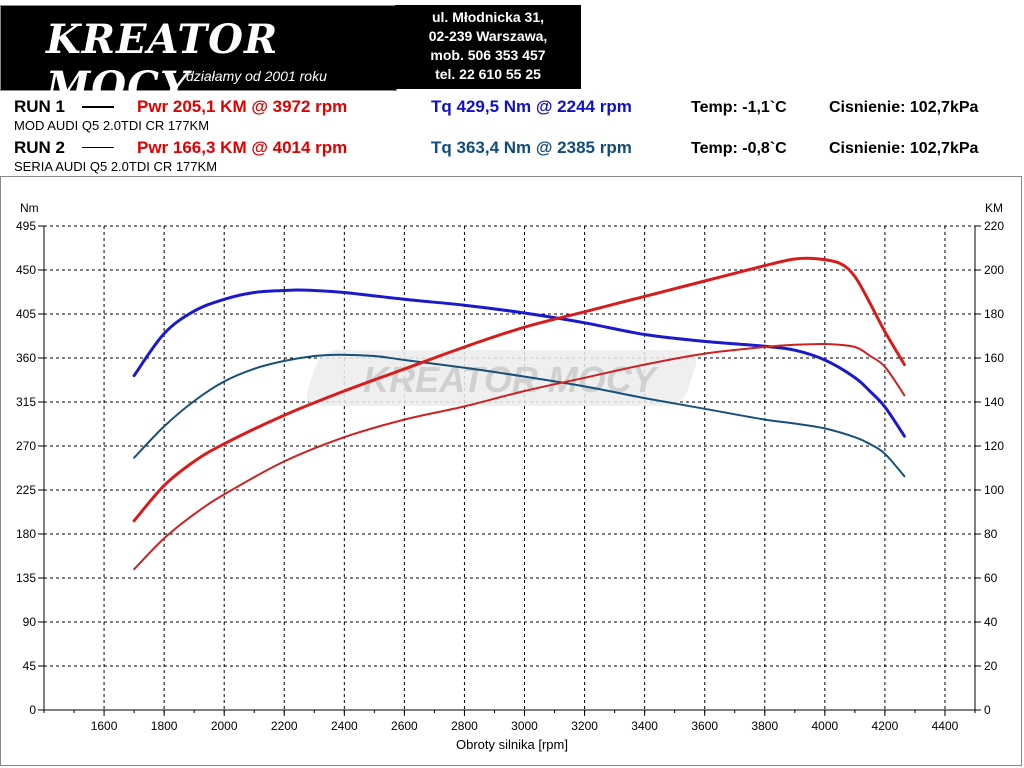 This screenshot has height=768, width=1024. What do you see at coordinates (994, 208) in the screenshot?
I see `y-axis-label-right: KM` at bounding box center [994, 208].